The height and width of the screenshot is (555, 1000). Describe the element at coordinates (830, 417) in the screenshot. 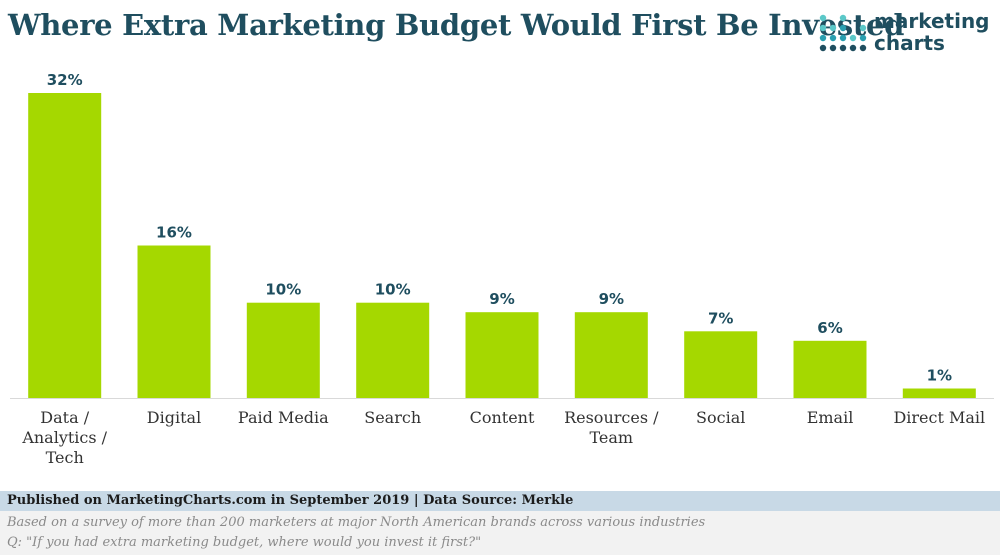

I see `category-label-7: Email` at that location.